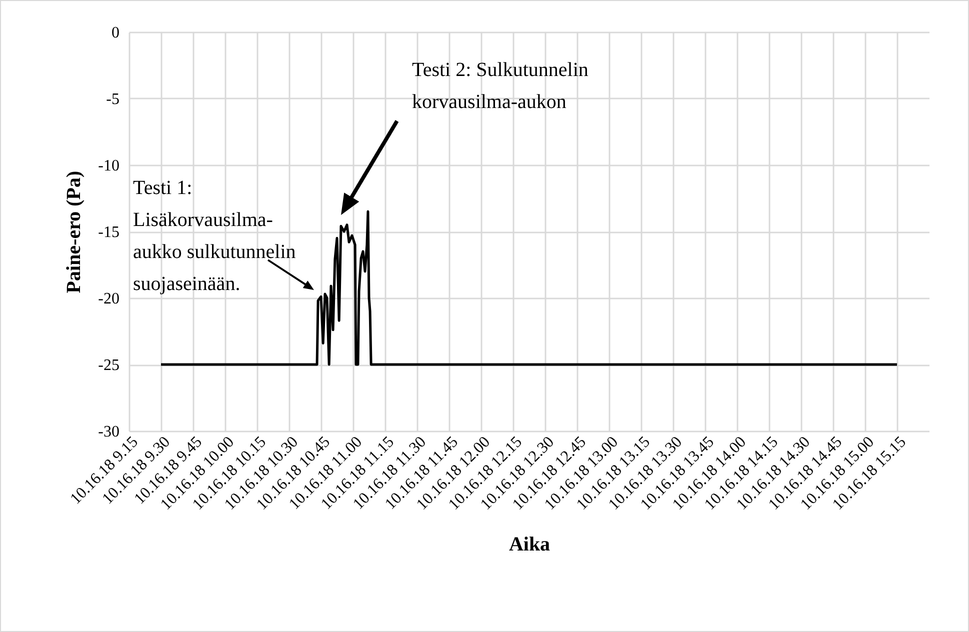 Image resolution: width=969 pixels, height=632 pixels. What do you see at coordinates (113, 99) in the screenshot?
I see `y-tick-label: -5` at bounding box center [113, 99].